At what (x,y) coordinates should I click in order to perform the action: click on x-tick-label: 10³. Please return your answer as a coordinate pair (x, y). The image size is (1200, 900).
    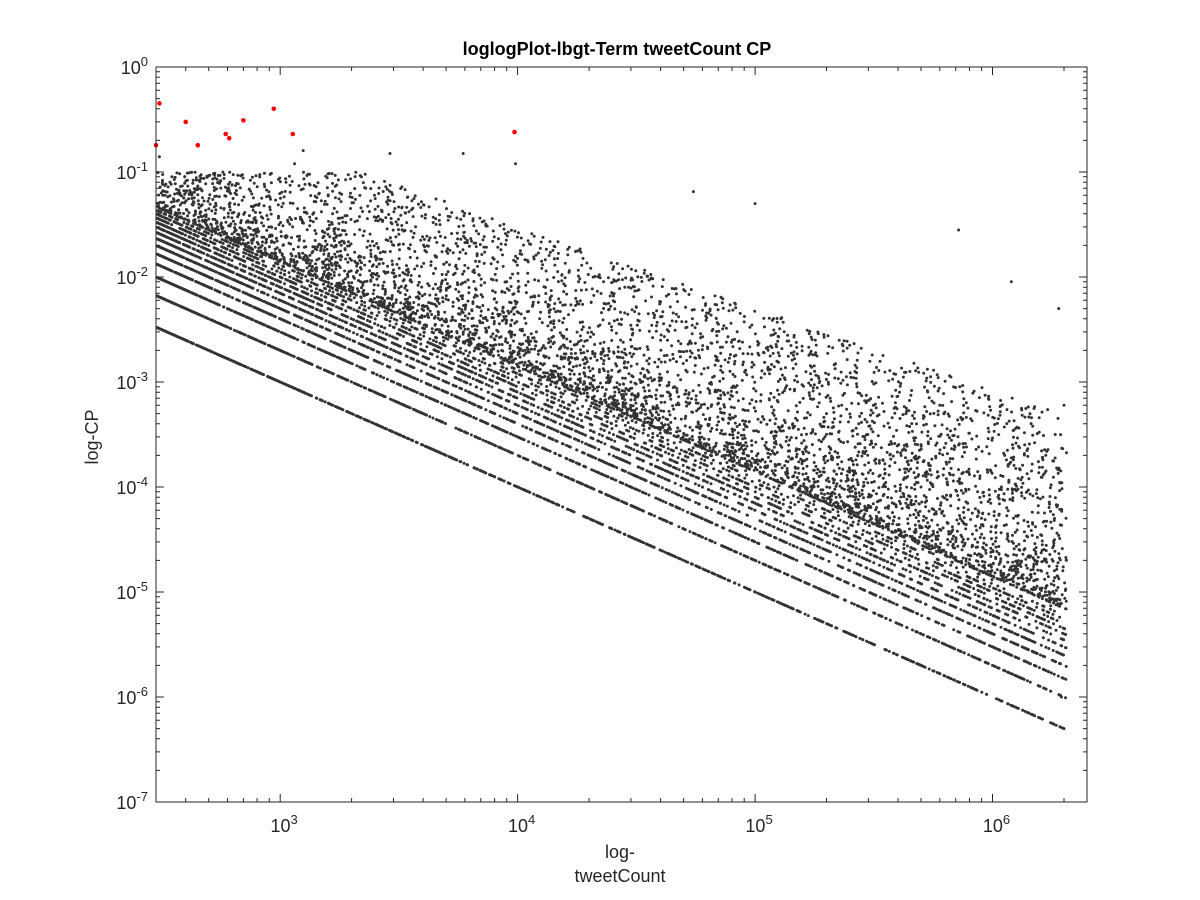
    Looking at the image, I should click on (284, 824).